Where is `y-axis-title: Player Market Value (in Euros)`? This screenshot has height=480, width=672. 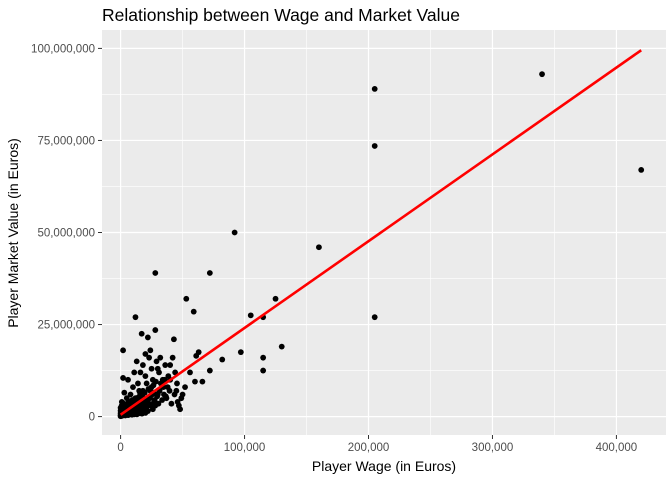
y-axis-title: Player Market Value (in Euros) is located at coordinates (13, 233).